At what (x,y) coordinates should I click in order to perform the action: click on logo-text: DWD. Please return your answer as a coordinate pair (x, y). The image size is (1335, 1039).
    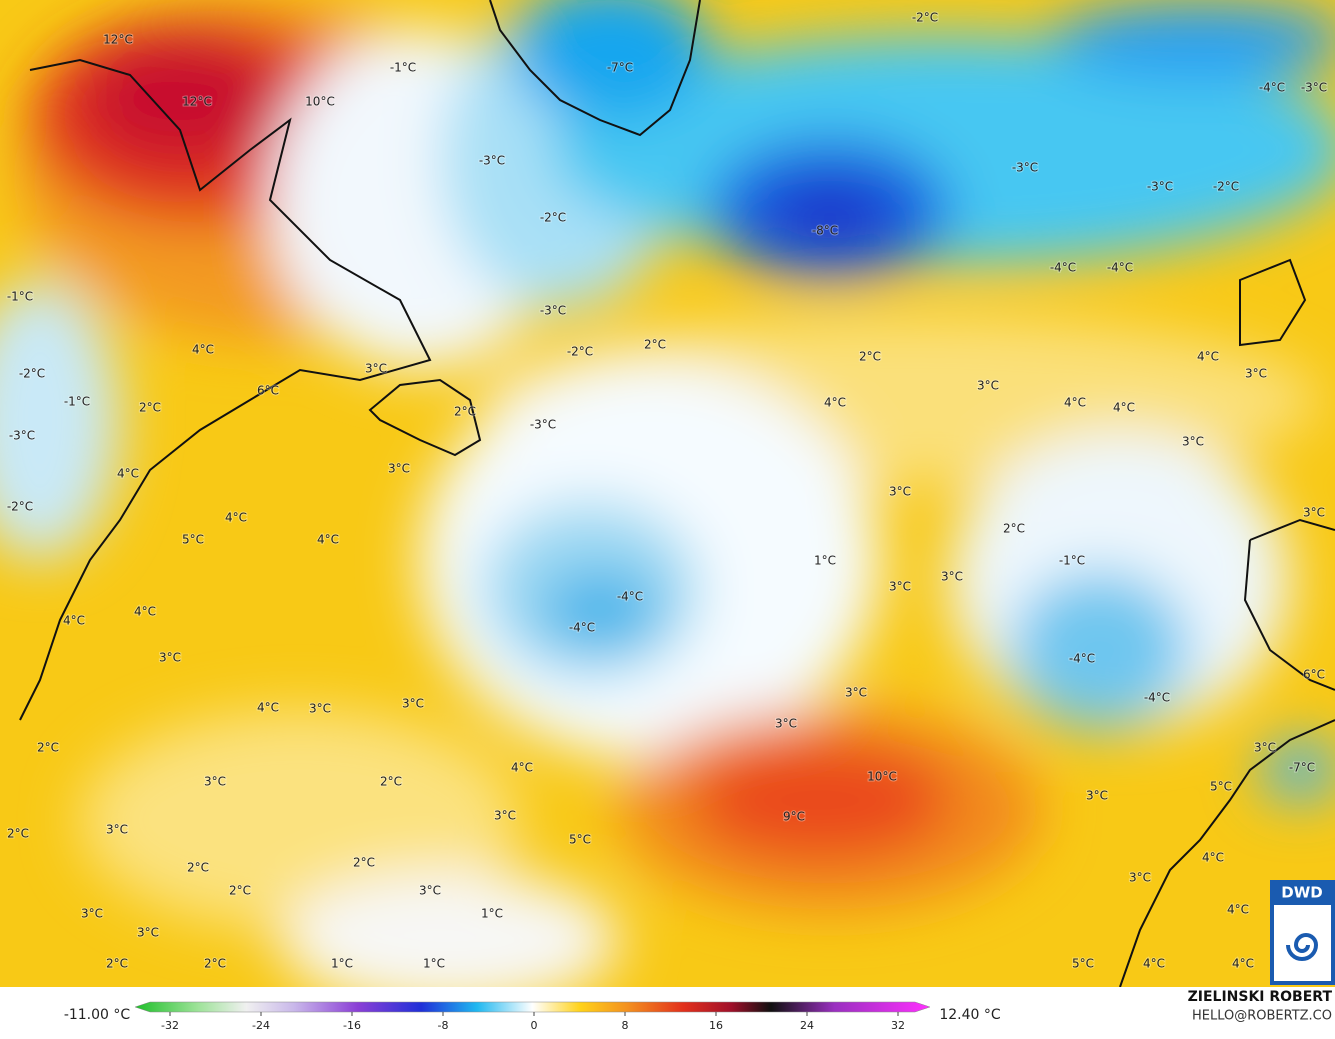
    Looking at the image, I should click on (1301, 893).